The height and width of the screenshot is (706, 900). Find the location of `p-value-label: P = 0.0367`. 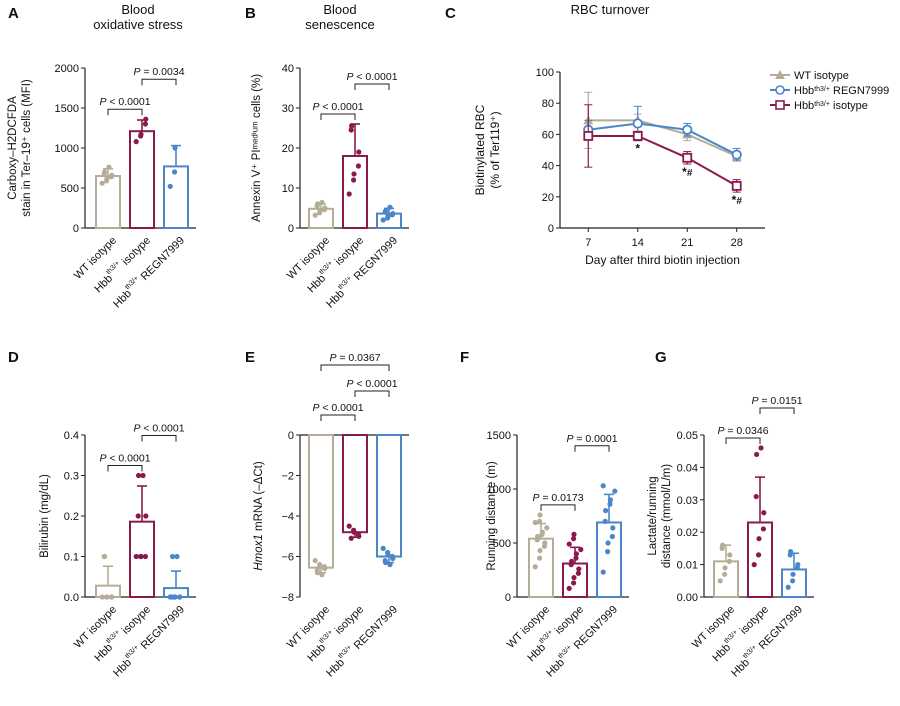

p-value-label: P = 0.0367 is located at coordinates (354, 358).